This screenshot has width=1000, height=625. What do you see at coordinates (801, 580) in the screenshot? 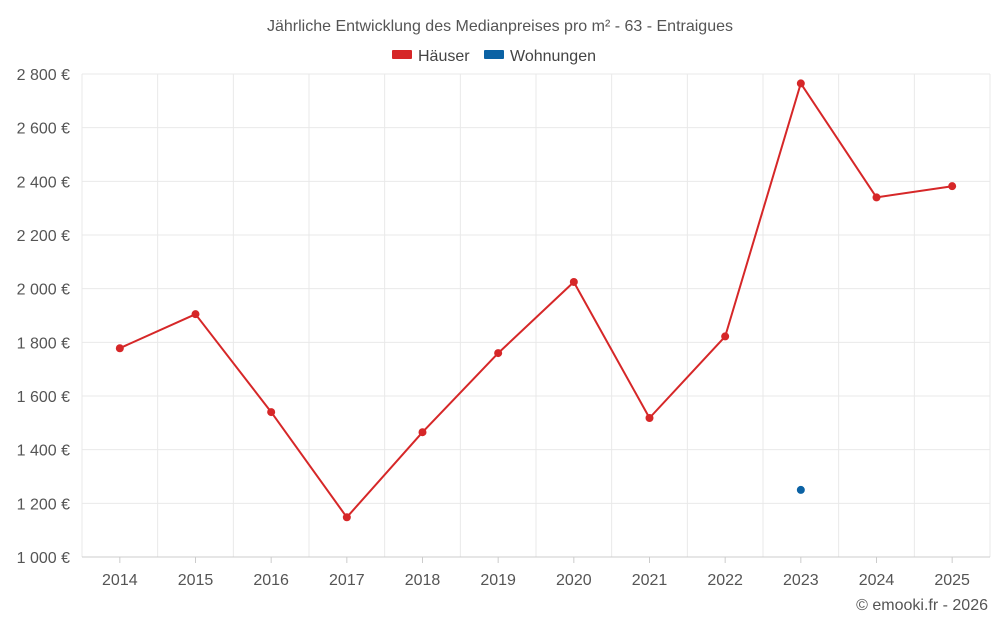
I see `x-tick-label: 2023` at bounding box center [801, 580].